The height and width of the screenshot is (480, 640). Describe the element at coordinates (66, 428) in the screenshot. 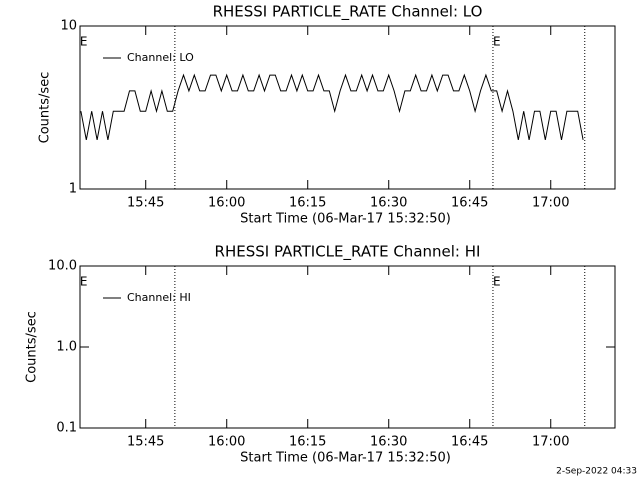

I see `y-tick-label: 0.1` at that location.